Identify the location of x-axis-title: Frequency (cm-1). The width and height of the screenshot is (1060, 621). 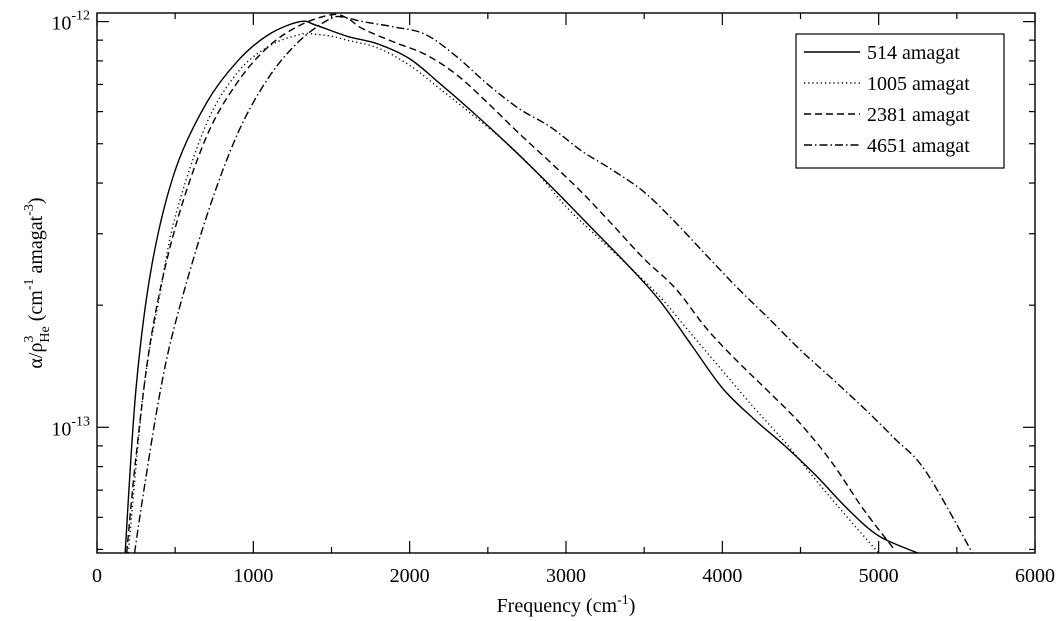
(566, 605).